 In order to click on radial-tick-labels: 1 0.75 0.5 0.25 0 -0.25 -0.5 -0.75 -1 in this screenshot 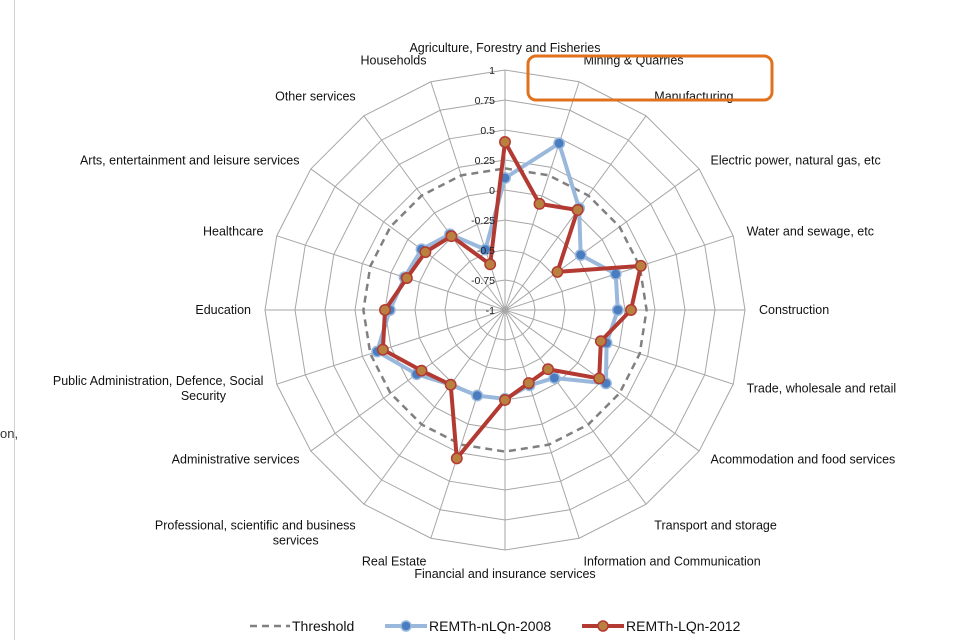, I will do `click(483, 191)`.